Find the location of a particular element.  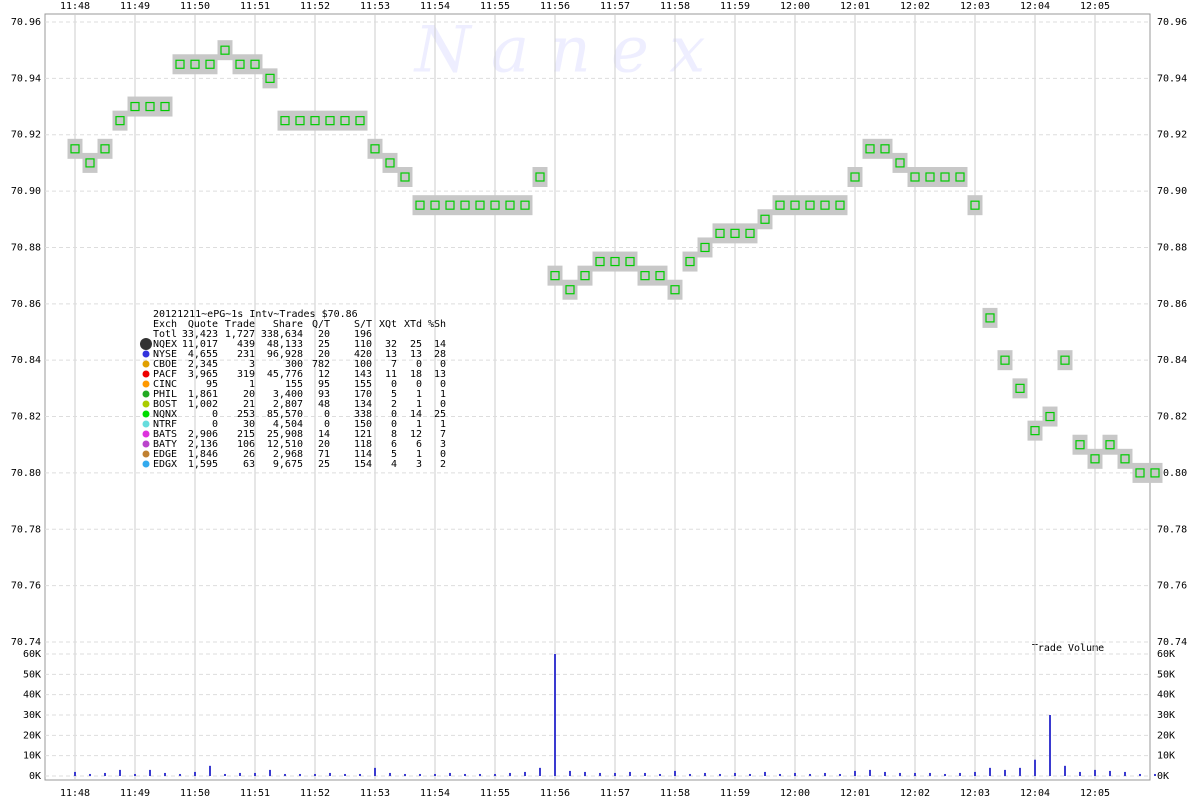

table-cell: 14 is located at coordinates (416, 414).